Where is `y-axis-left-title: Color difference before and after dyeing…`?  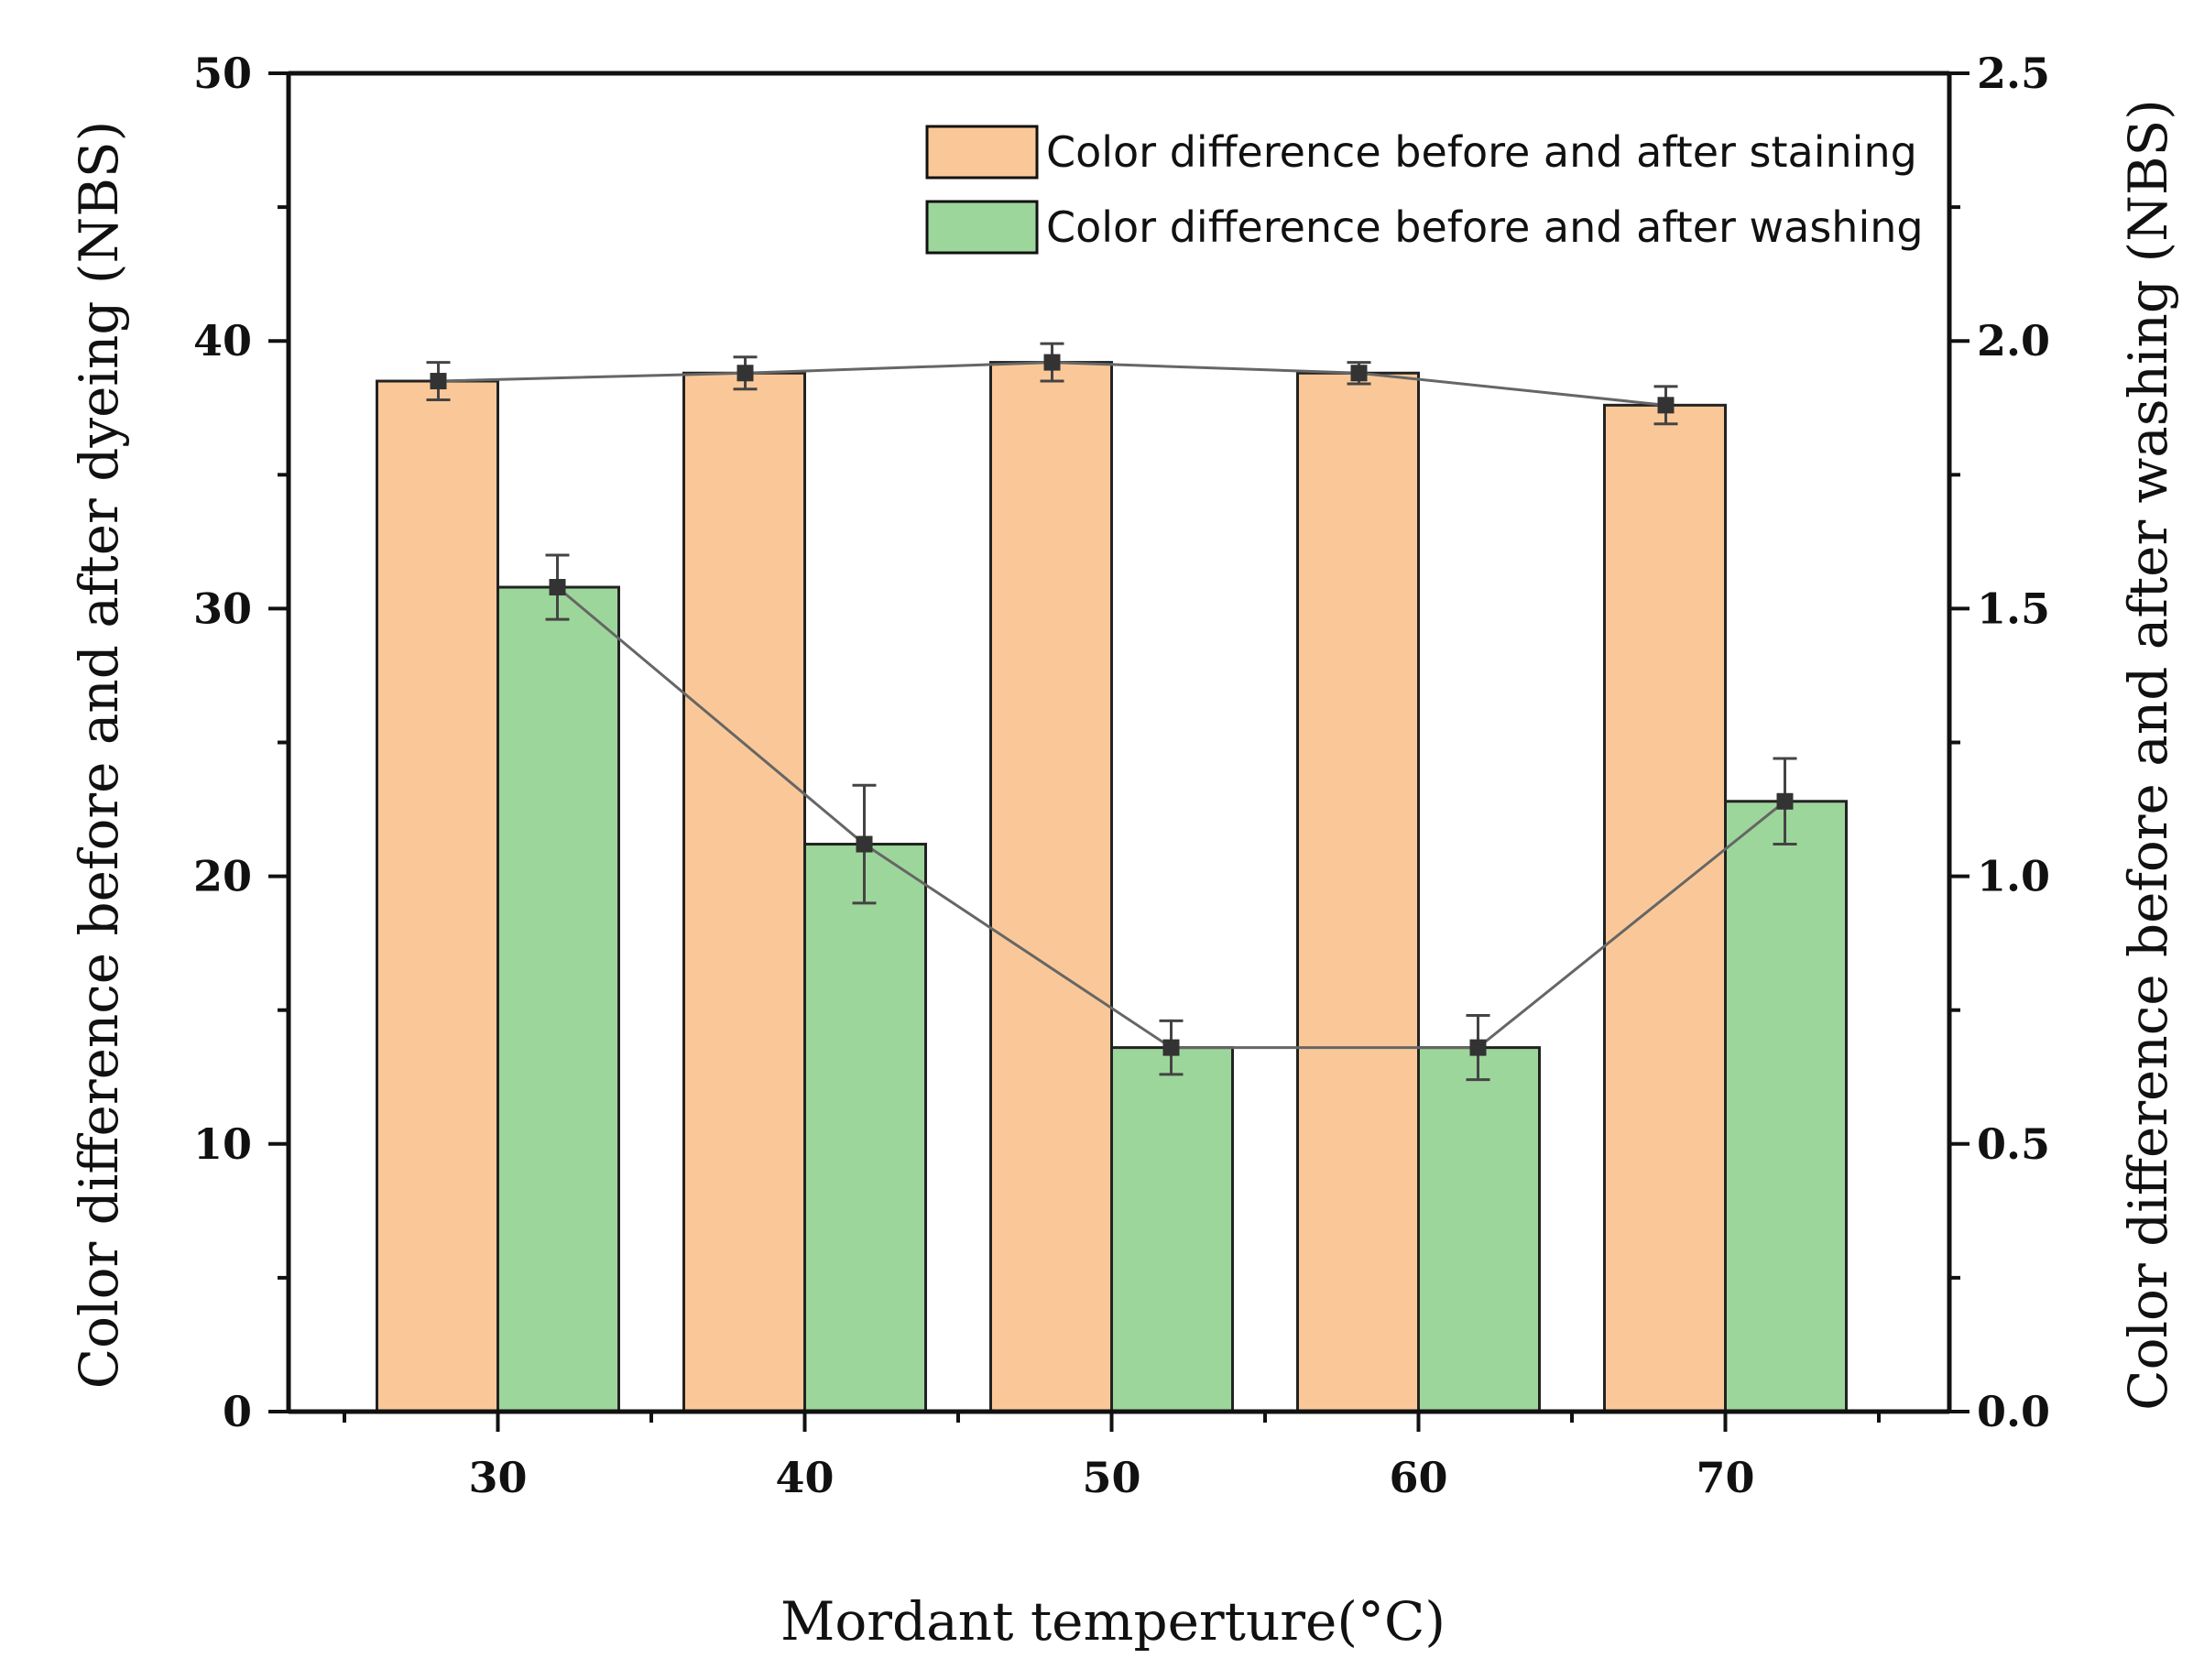
y-axis-left-title: Color difference before and after dyeing… is located at coordinates (99, 755).